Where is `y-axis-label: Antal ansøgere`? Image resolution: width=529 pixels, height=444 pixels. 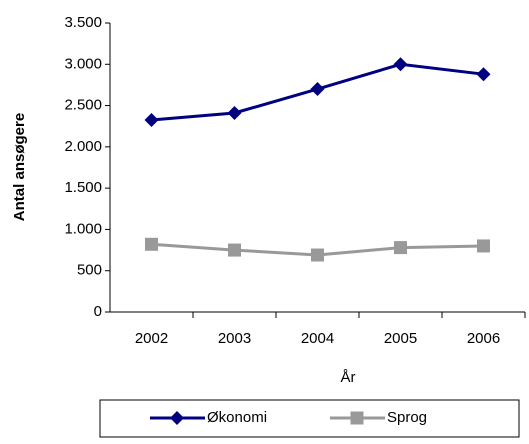
y-axis-label: Antal ansøgere is located at coordinates (19, 167).